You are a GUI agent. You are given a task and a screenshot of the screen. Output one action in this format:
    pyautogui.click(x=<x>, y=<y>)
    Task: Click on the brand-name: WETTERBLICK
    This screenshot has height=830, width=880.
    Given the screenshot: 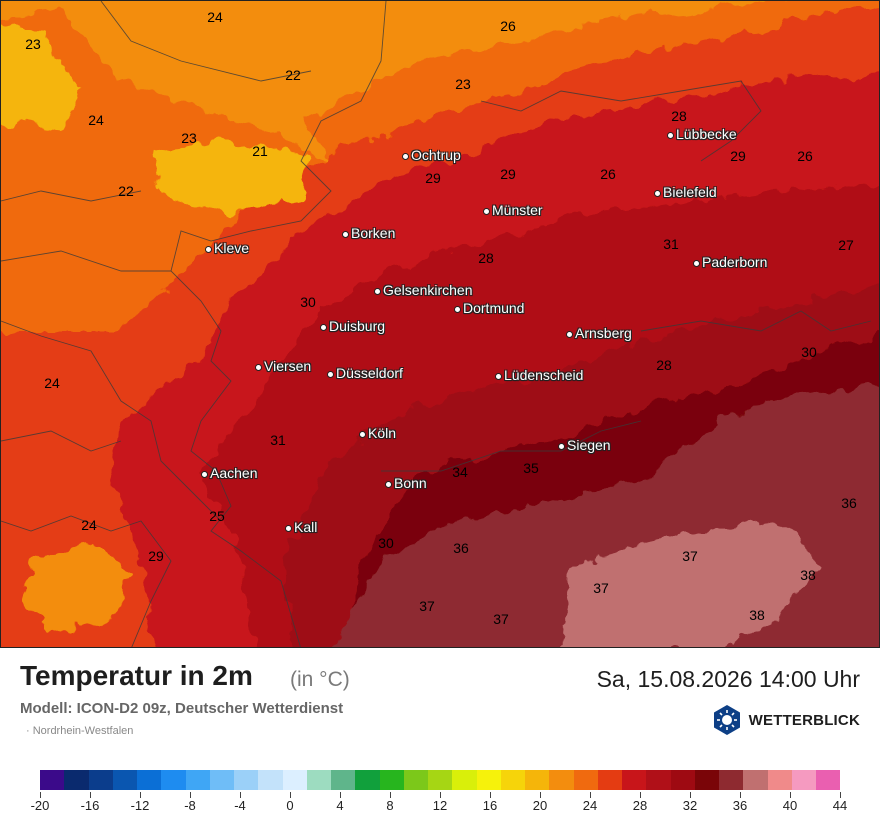 What is the action you would take?
    pyautogui.click(x=804, y=720)
    